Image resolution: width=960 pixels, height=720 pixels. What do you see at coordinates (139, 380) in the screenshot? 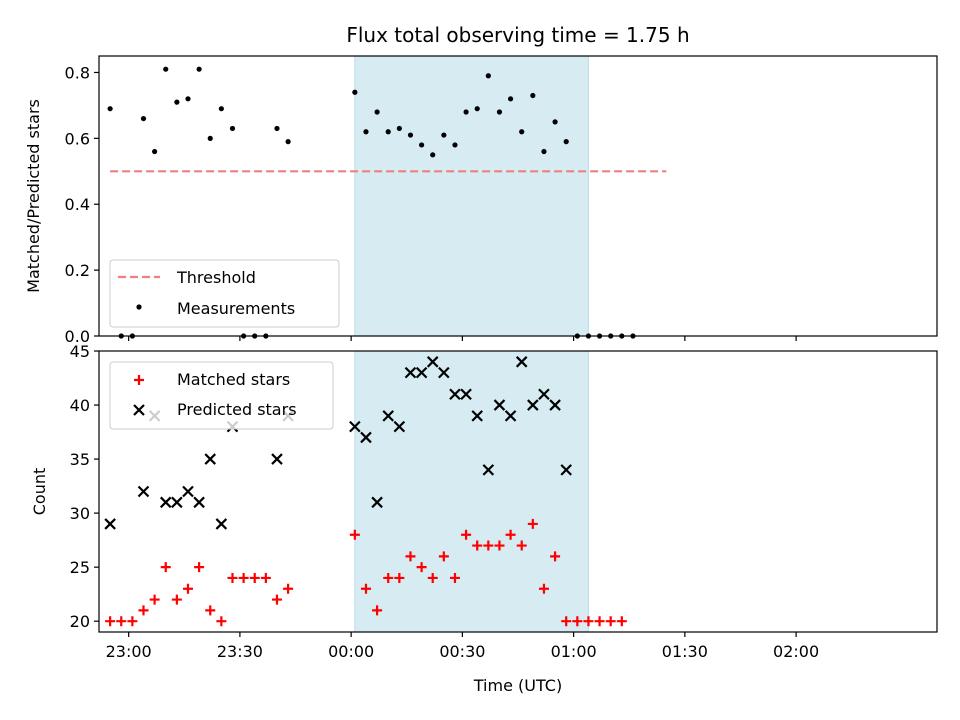
I see `legend-matched-marker` at bounding box center [139, 380].